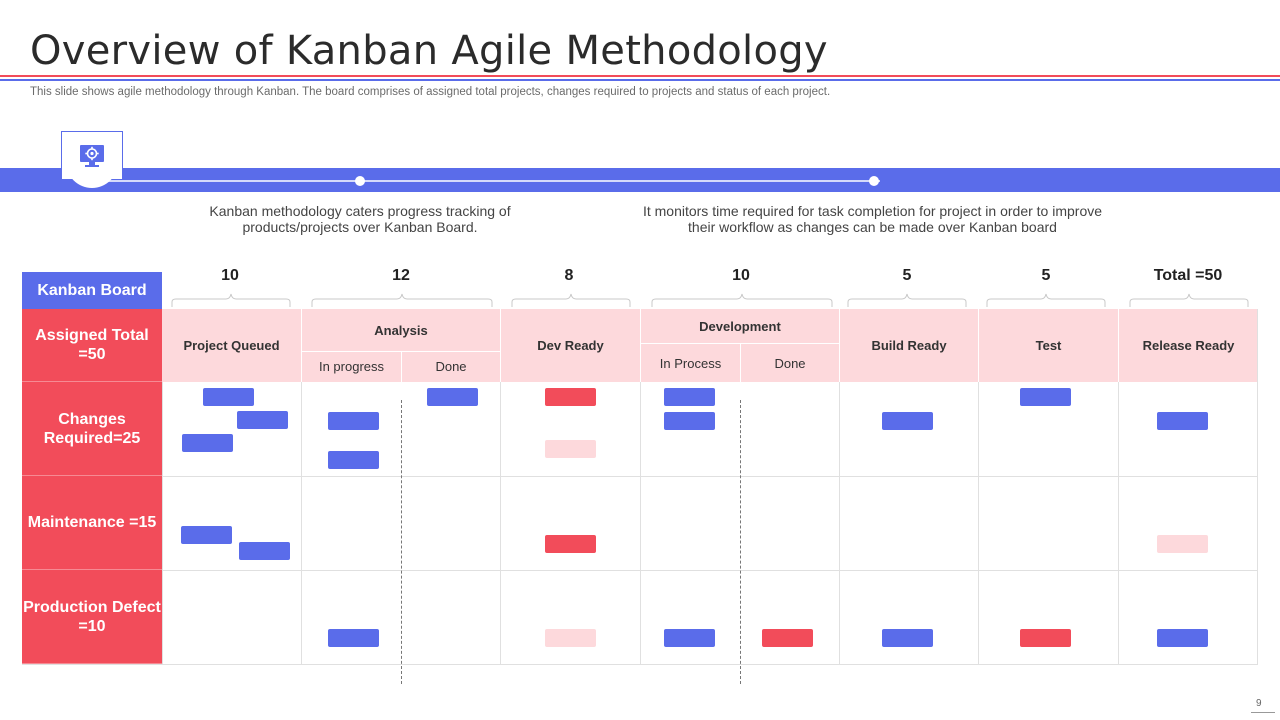 The image size is (1280, 720). I want to click on col-dev-ready: Dev Ready, so click(570, 345).